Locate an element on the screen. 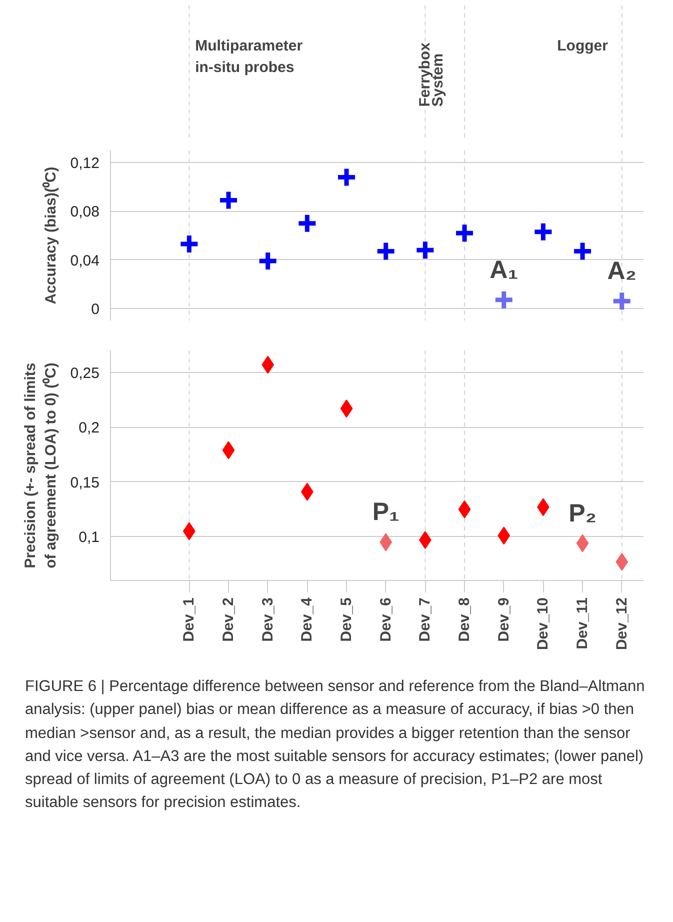 The height and width of the screenshot is (922, 673). y-tick-label: 0,25 is located at coordinates (85, 373).